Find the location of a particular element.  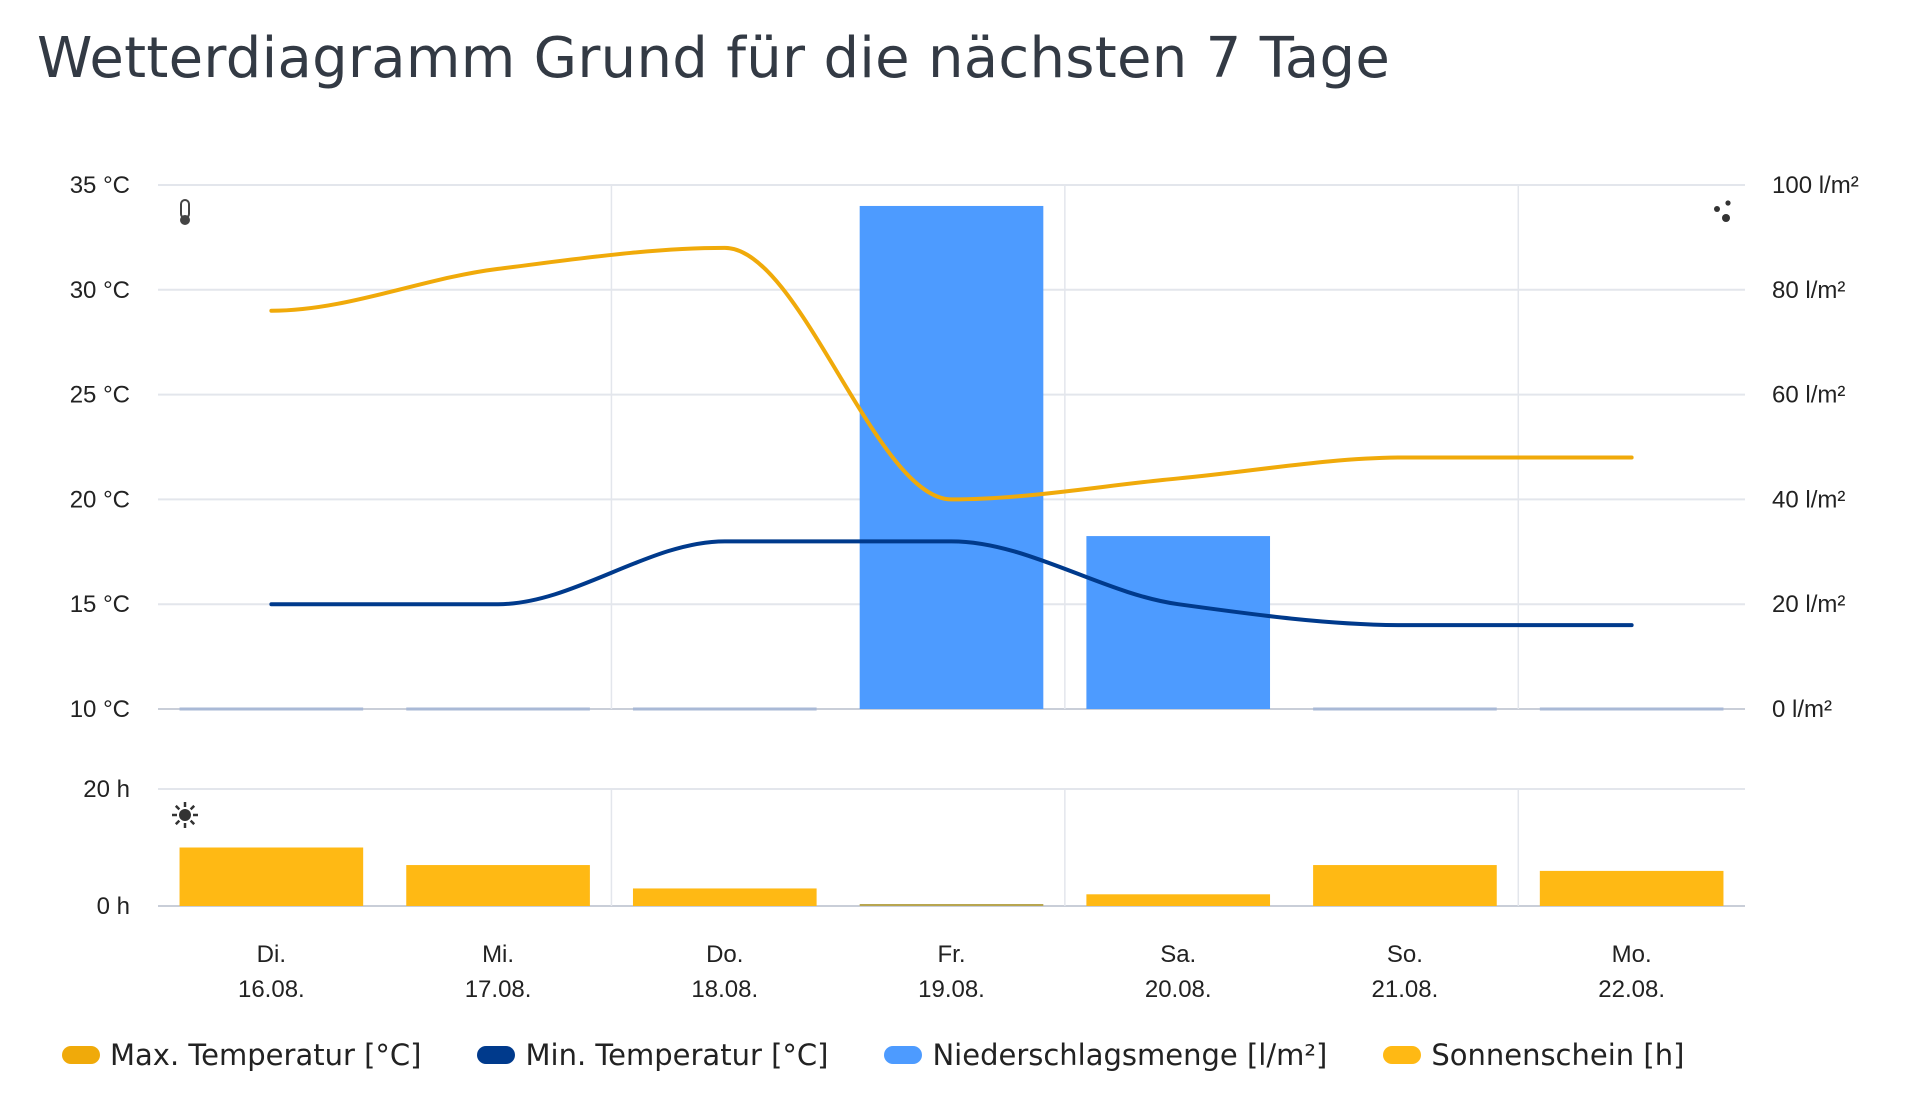

date-label: 17.08. is located at coordinates (498, 989).